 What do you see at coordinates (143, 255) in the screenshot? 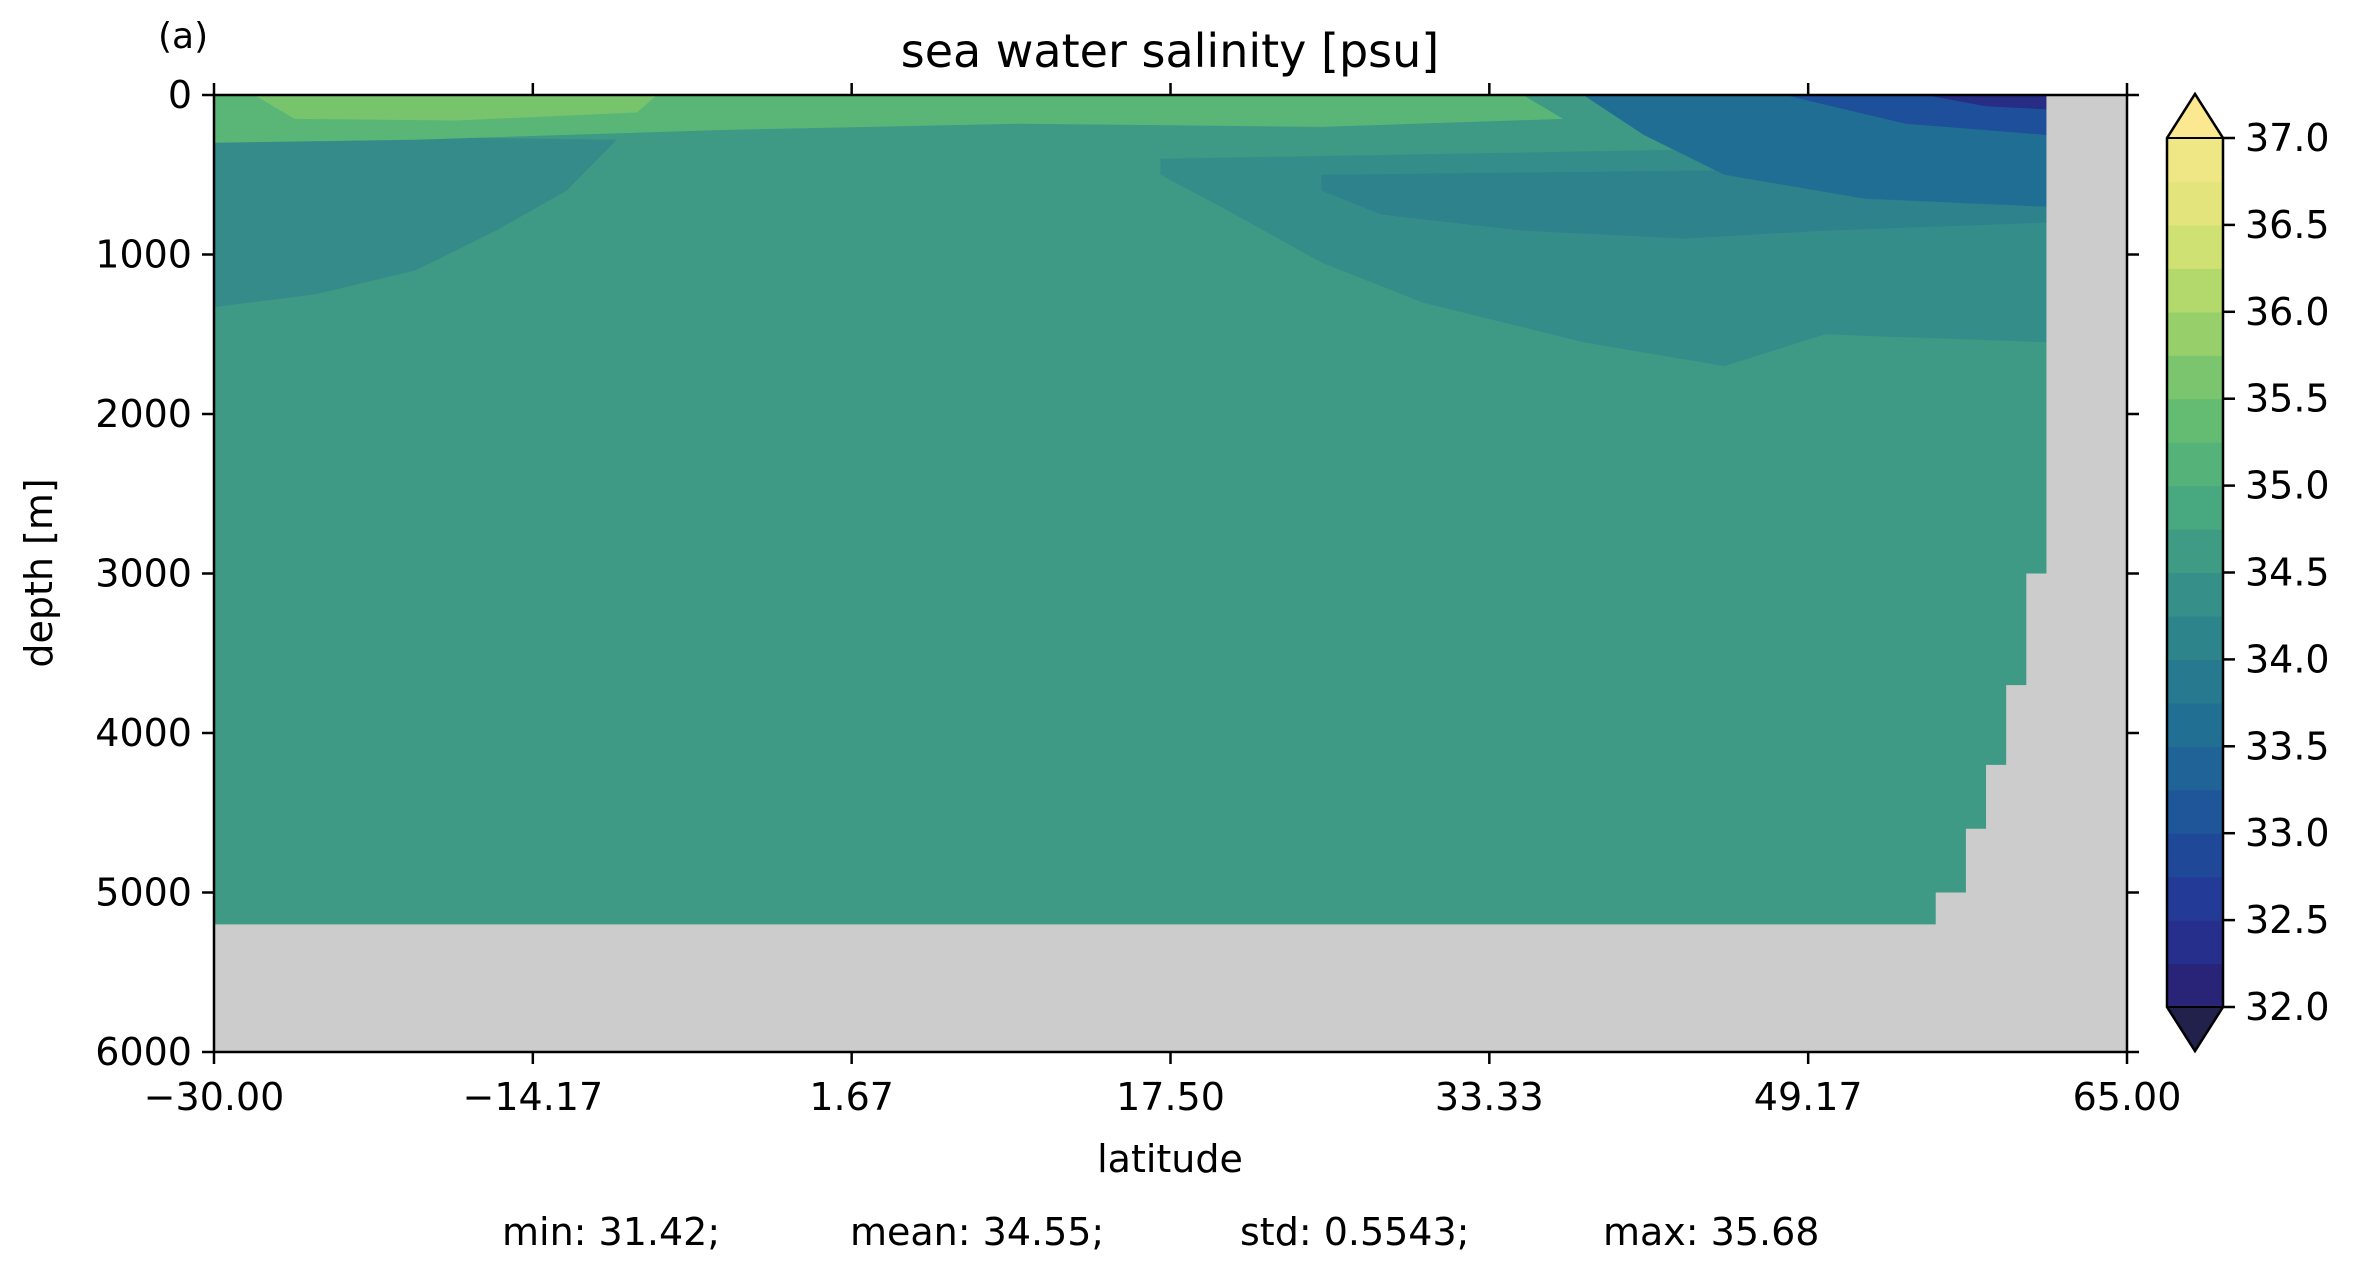
I see `y-tick-label: 1000` at bounding box center [143, 255].